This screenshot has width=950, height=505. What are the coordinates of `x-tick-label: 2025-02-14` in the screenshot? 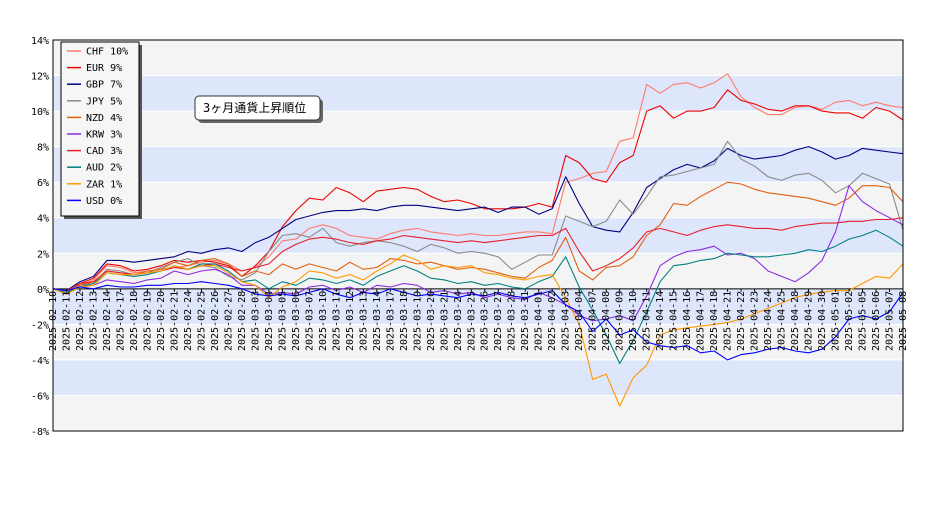 It's located at (107, 321).